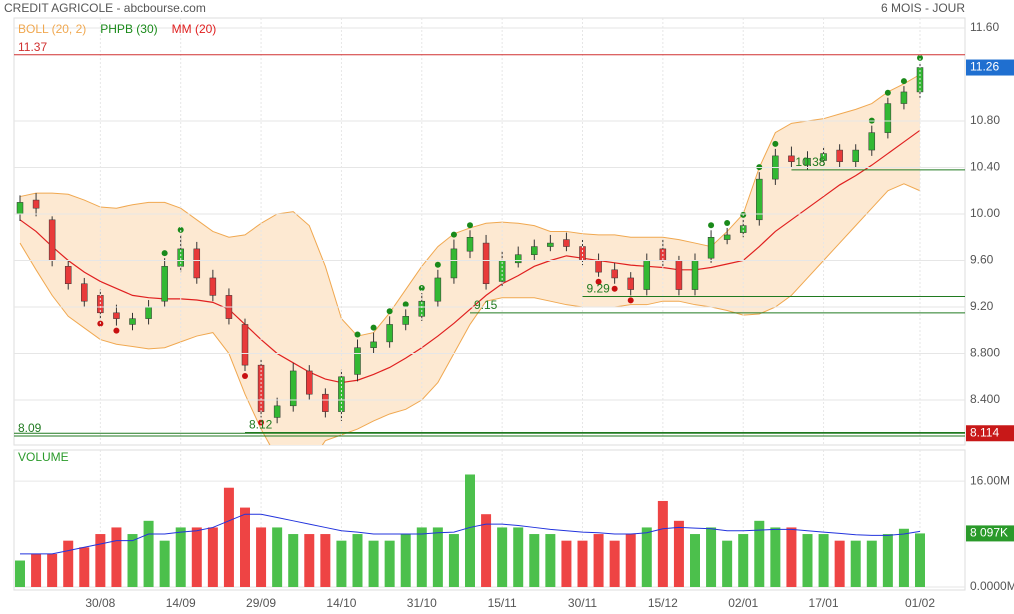 The image size is (1014, 614). Describe the element at coordinates (990, 480) in the screenshot. I see `y-tick-label: 16.00M` at that location.